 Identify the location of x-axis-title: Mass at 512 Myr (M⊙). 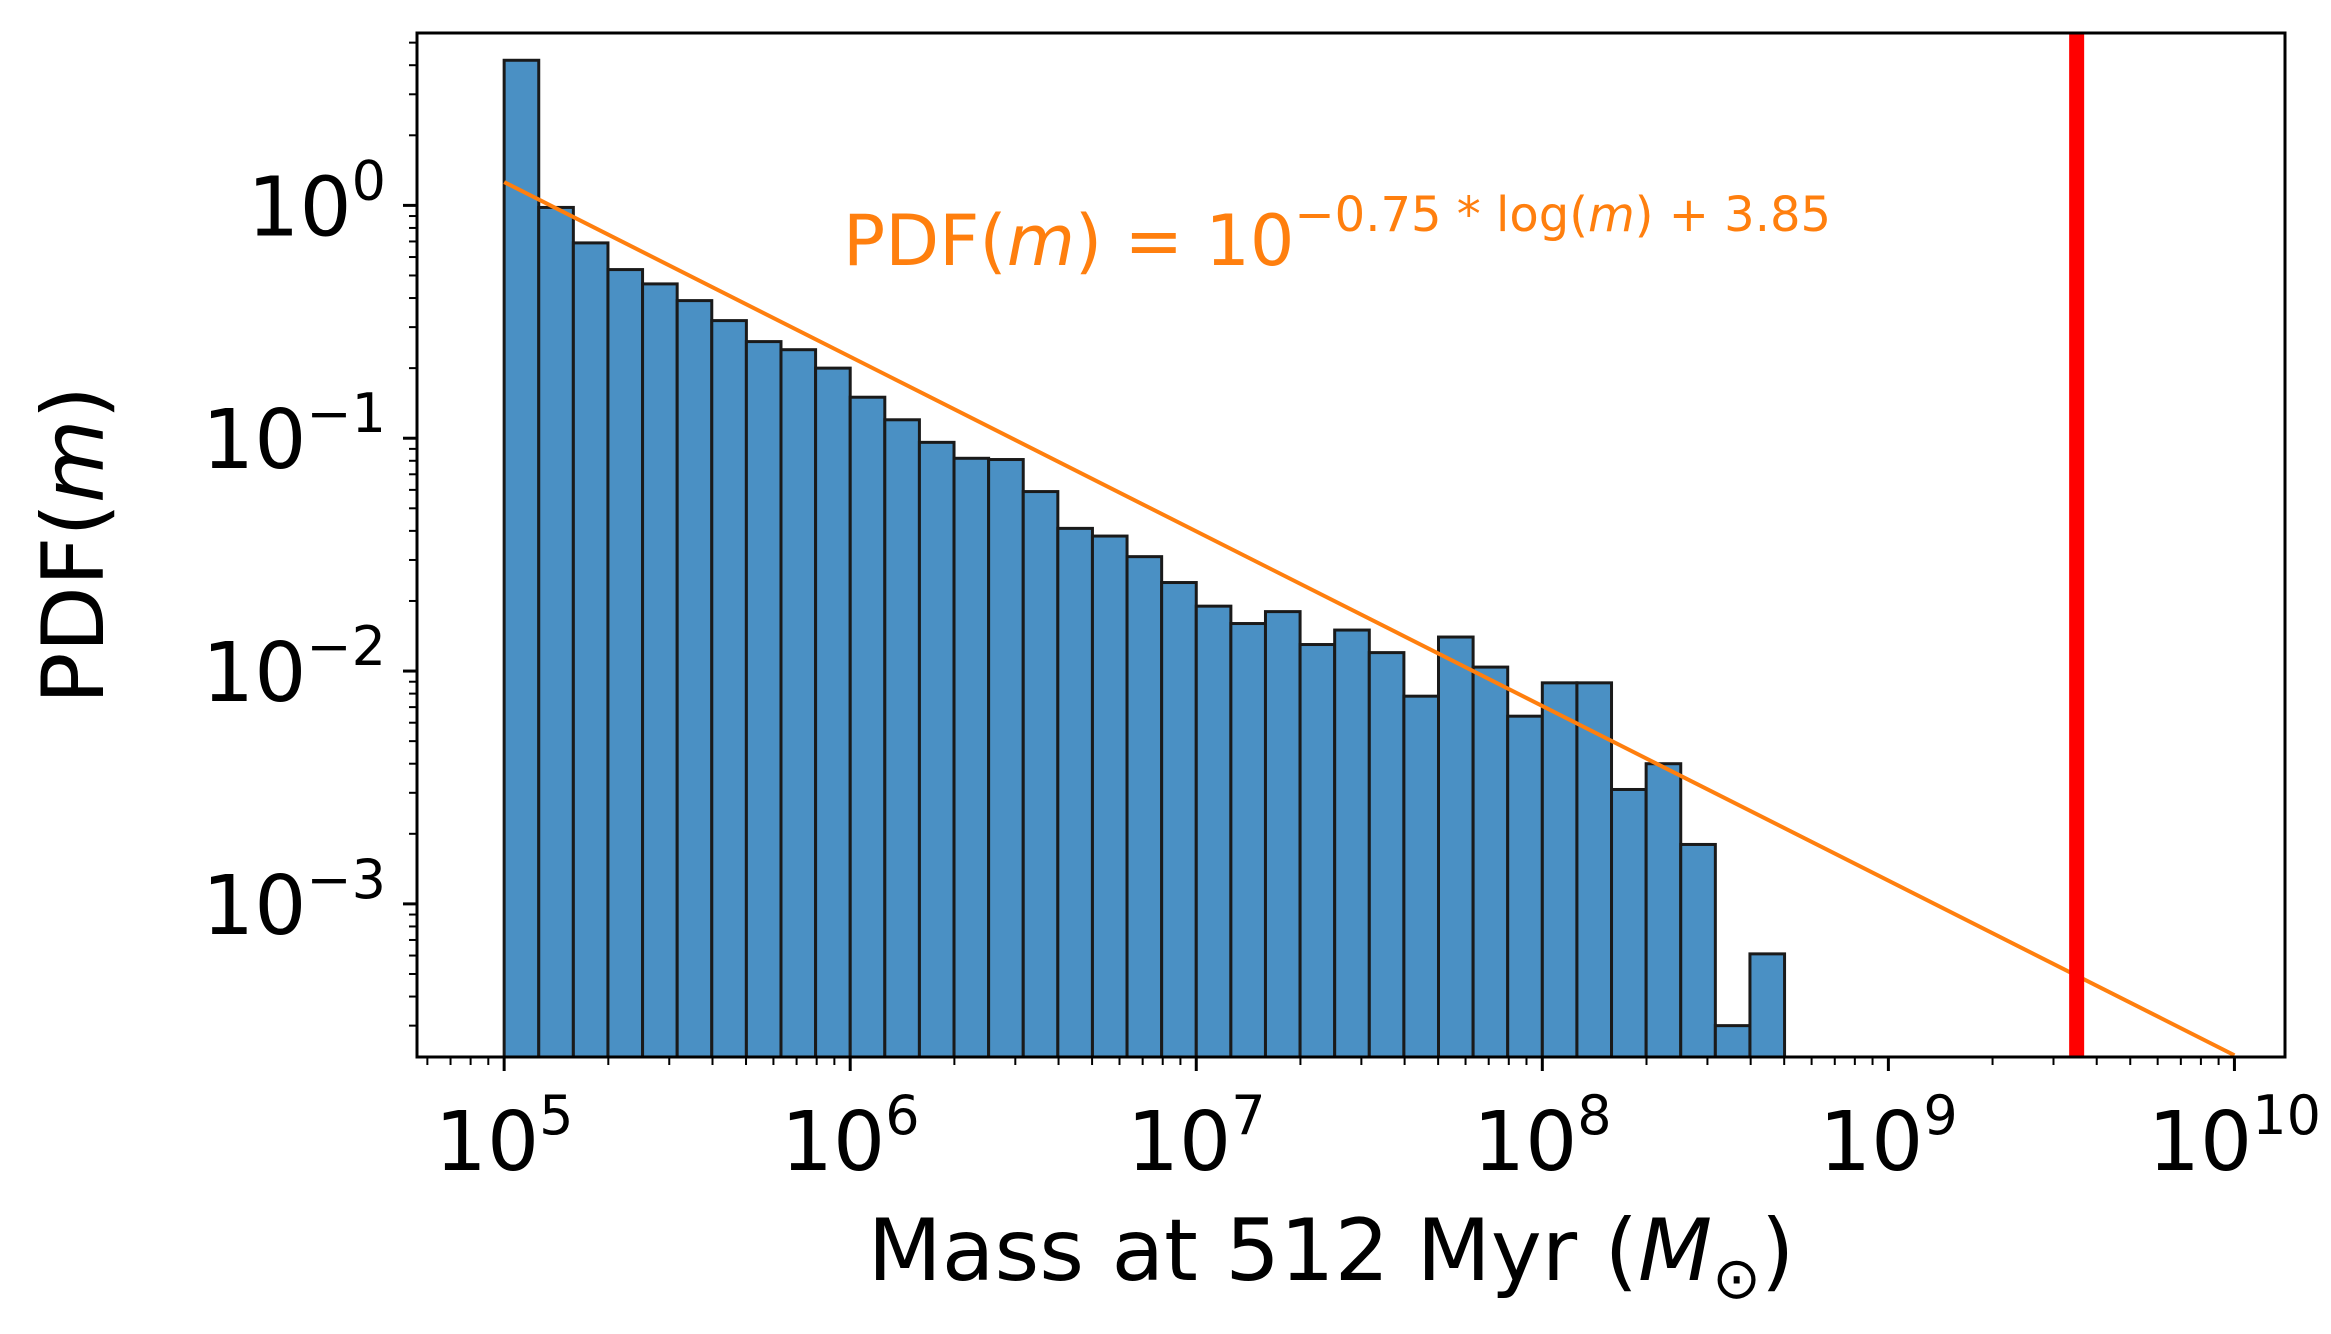
(1331, 1256).